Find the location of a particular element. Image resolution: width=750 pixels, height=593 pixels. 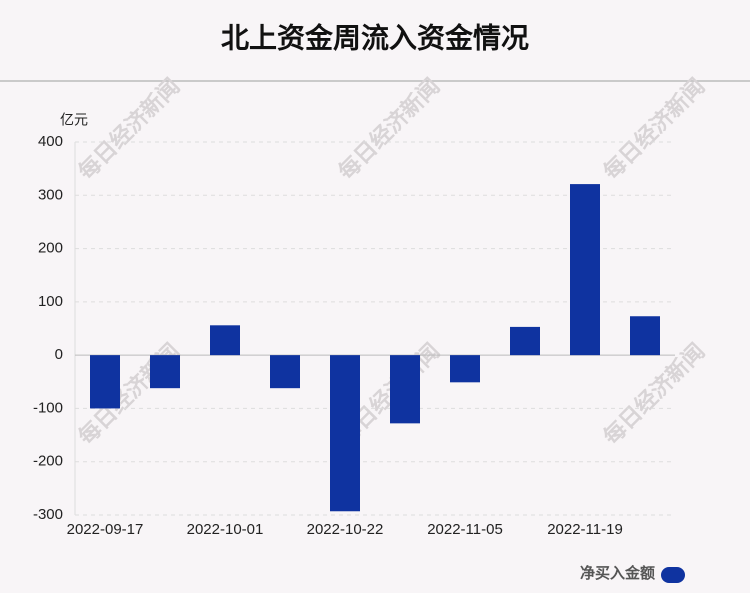

y-tick-label: 100 is located at coordinates (50, 301).